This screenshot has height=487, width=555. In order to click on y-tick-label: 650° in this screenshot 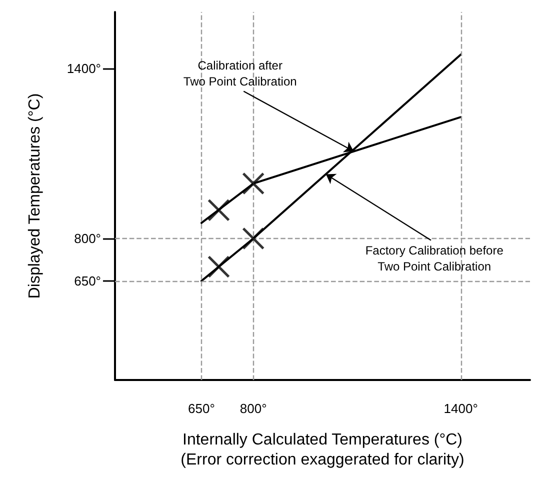, I will do `click(87, 280)`.